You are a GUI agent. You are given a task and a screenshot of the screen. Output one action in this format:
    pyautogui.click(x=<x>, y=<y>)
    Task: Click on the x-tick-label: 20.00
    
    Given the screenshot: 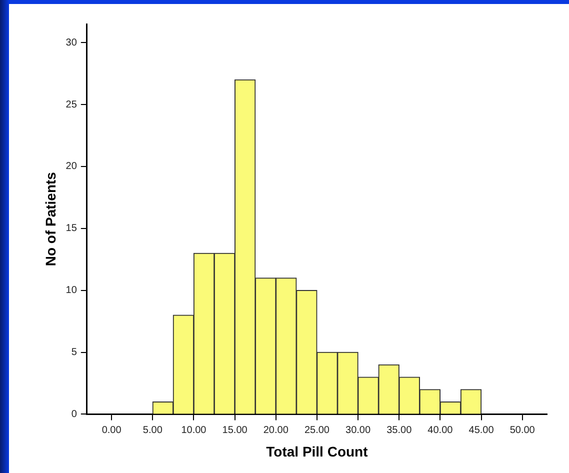 What is the action you would take?
    pyautogui.click(x=276, y=430)
    